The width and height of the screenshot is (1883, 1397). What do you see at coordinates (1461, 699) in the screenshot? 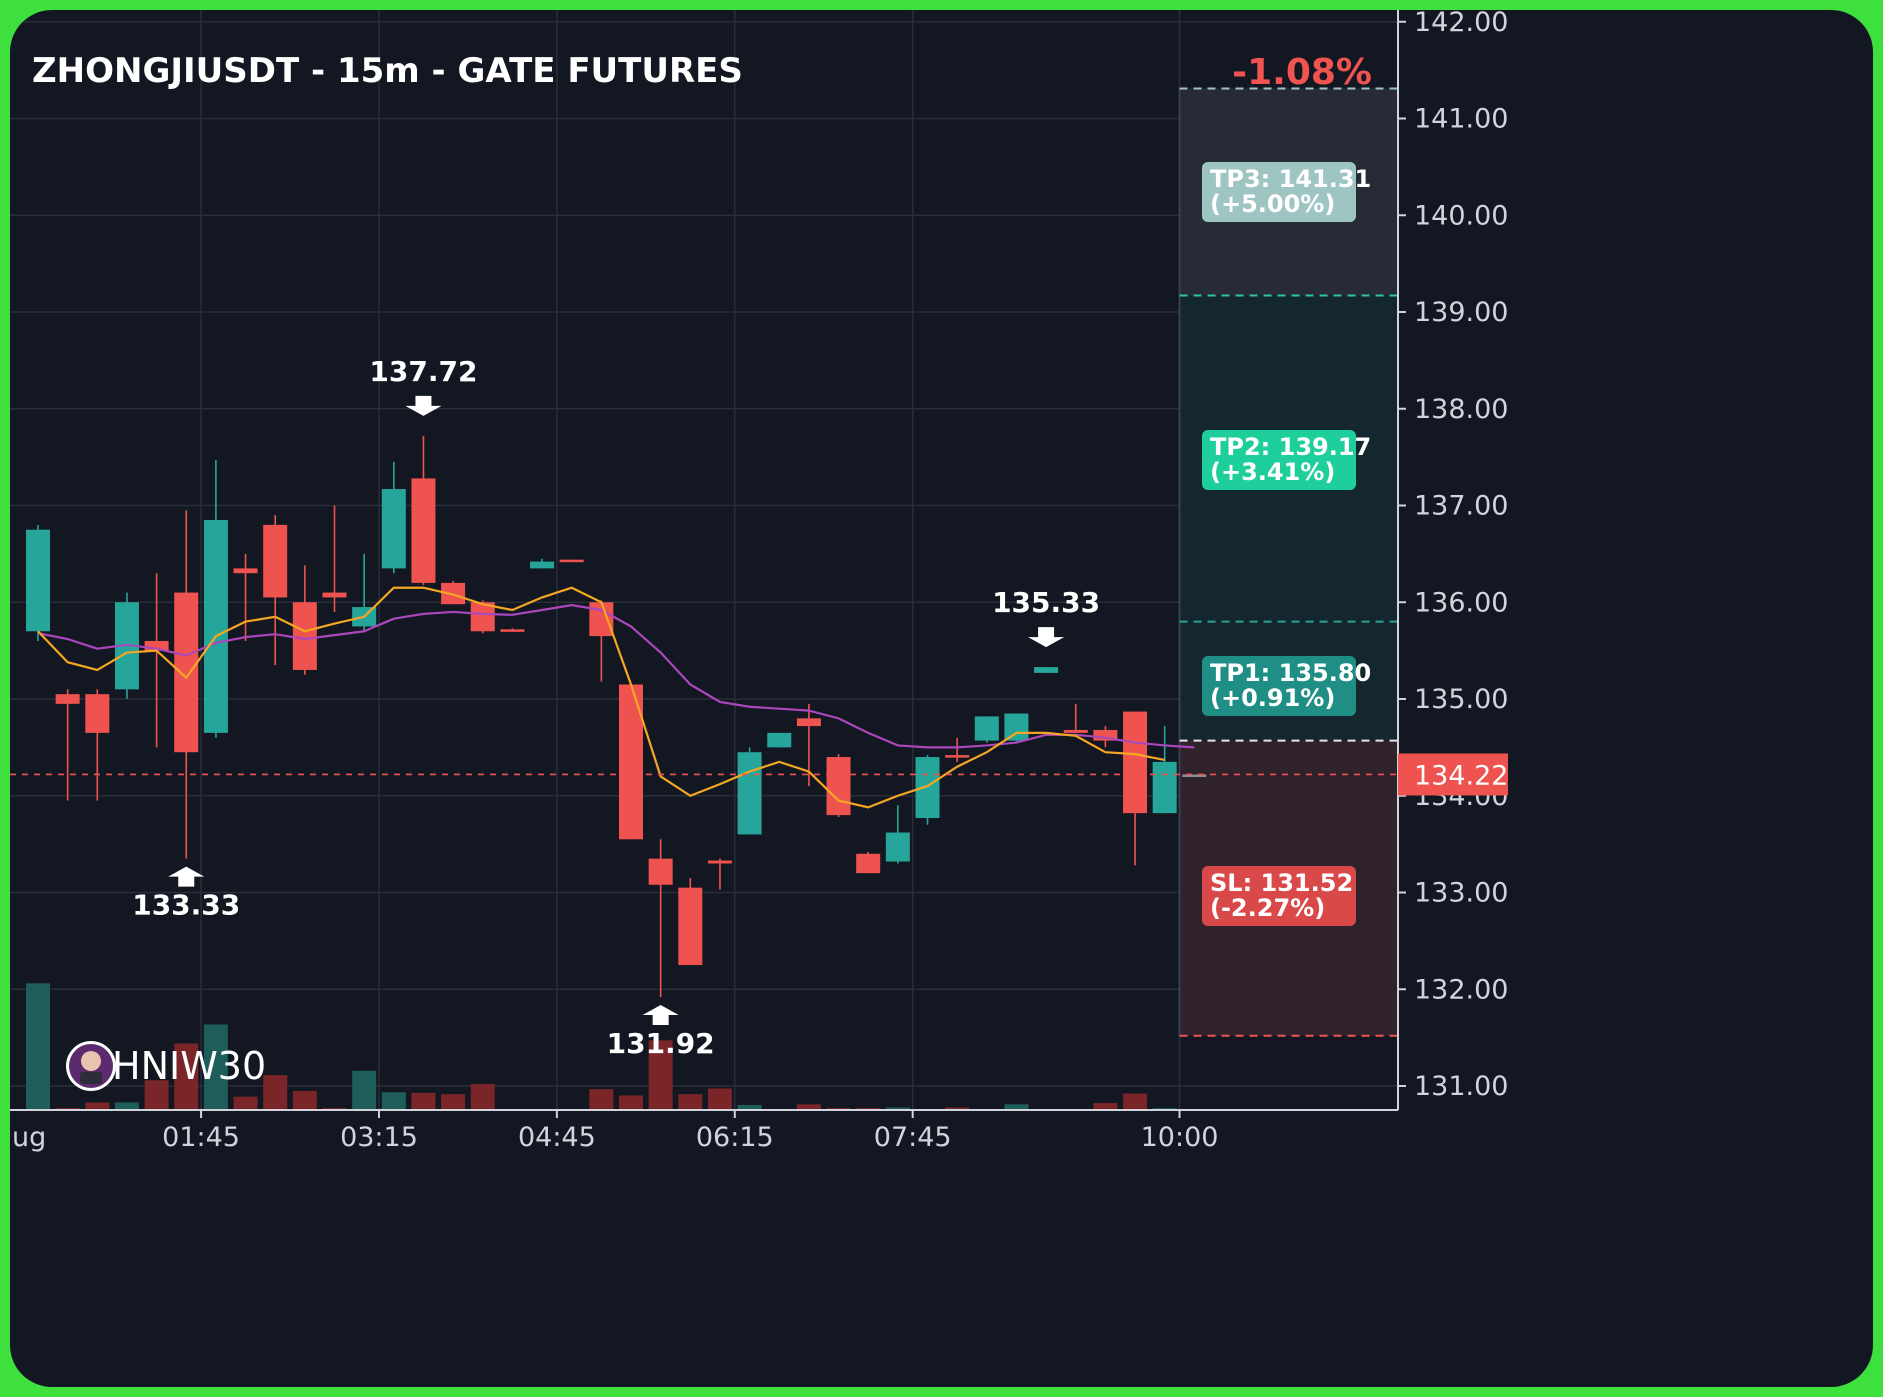
I see `price-tick-label: 135.00` at bounding box center [1461, 699].